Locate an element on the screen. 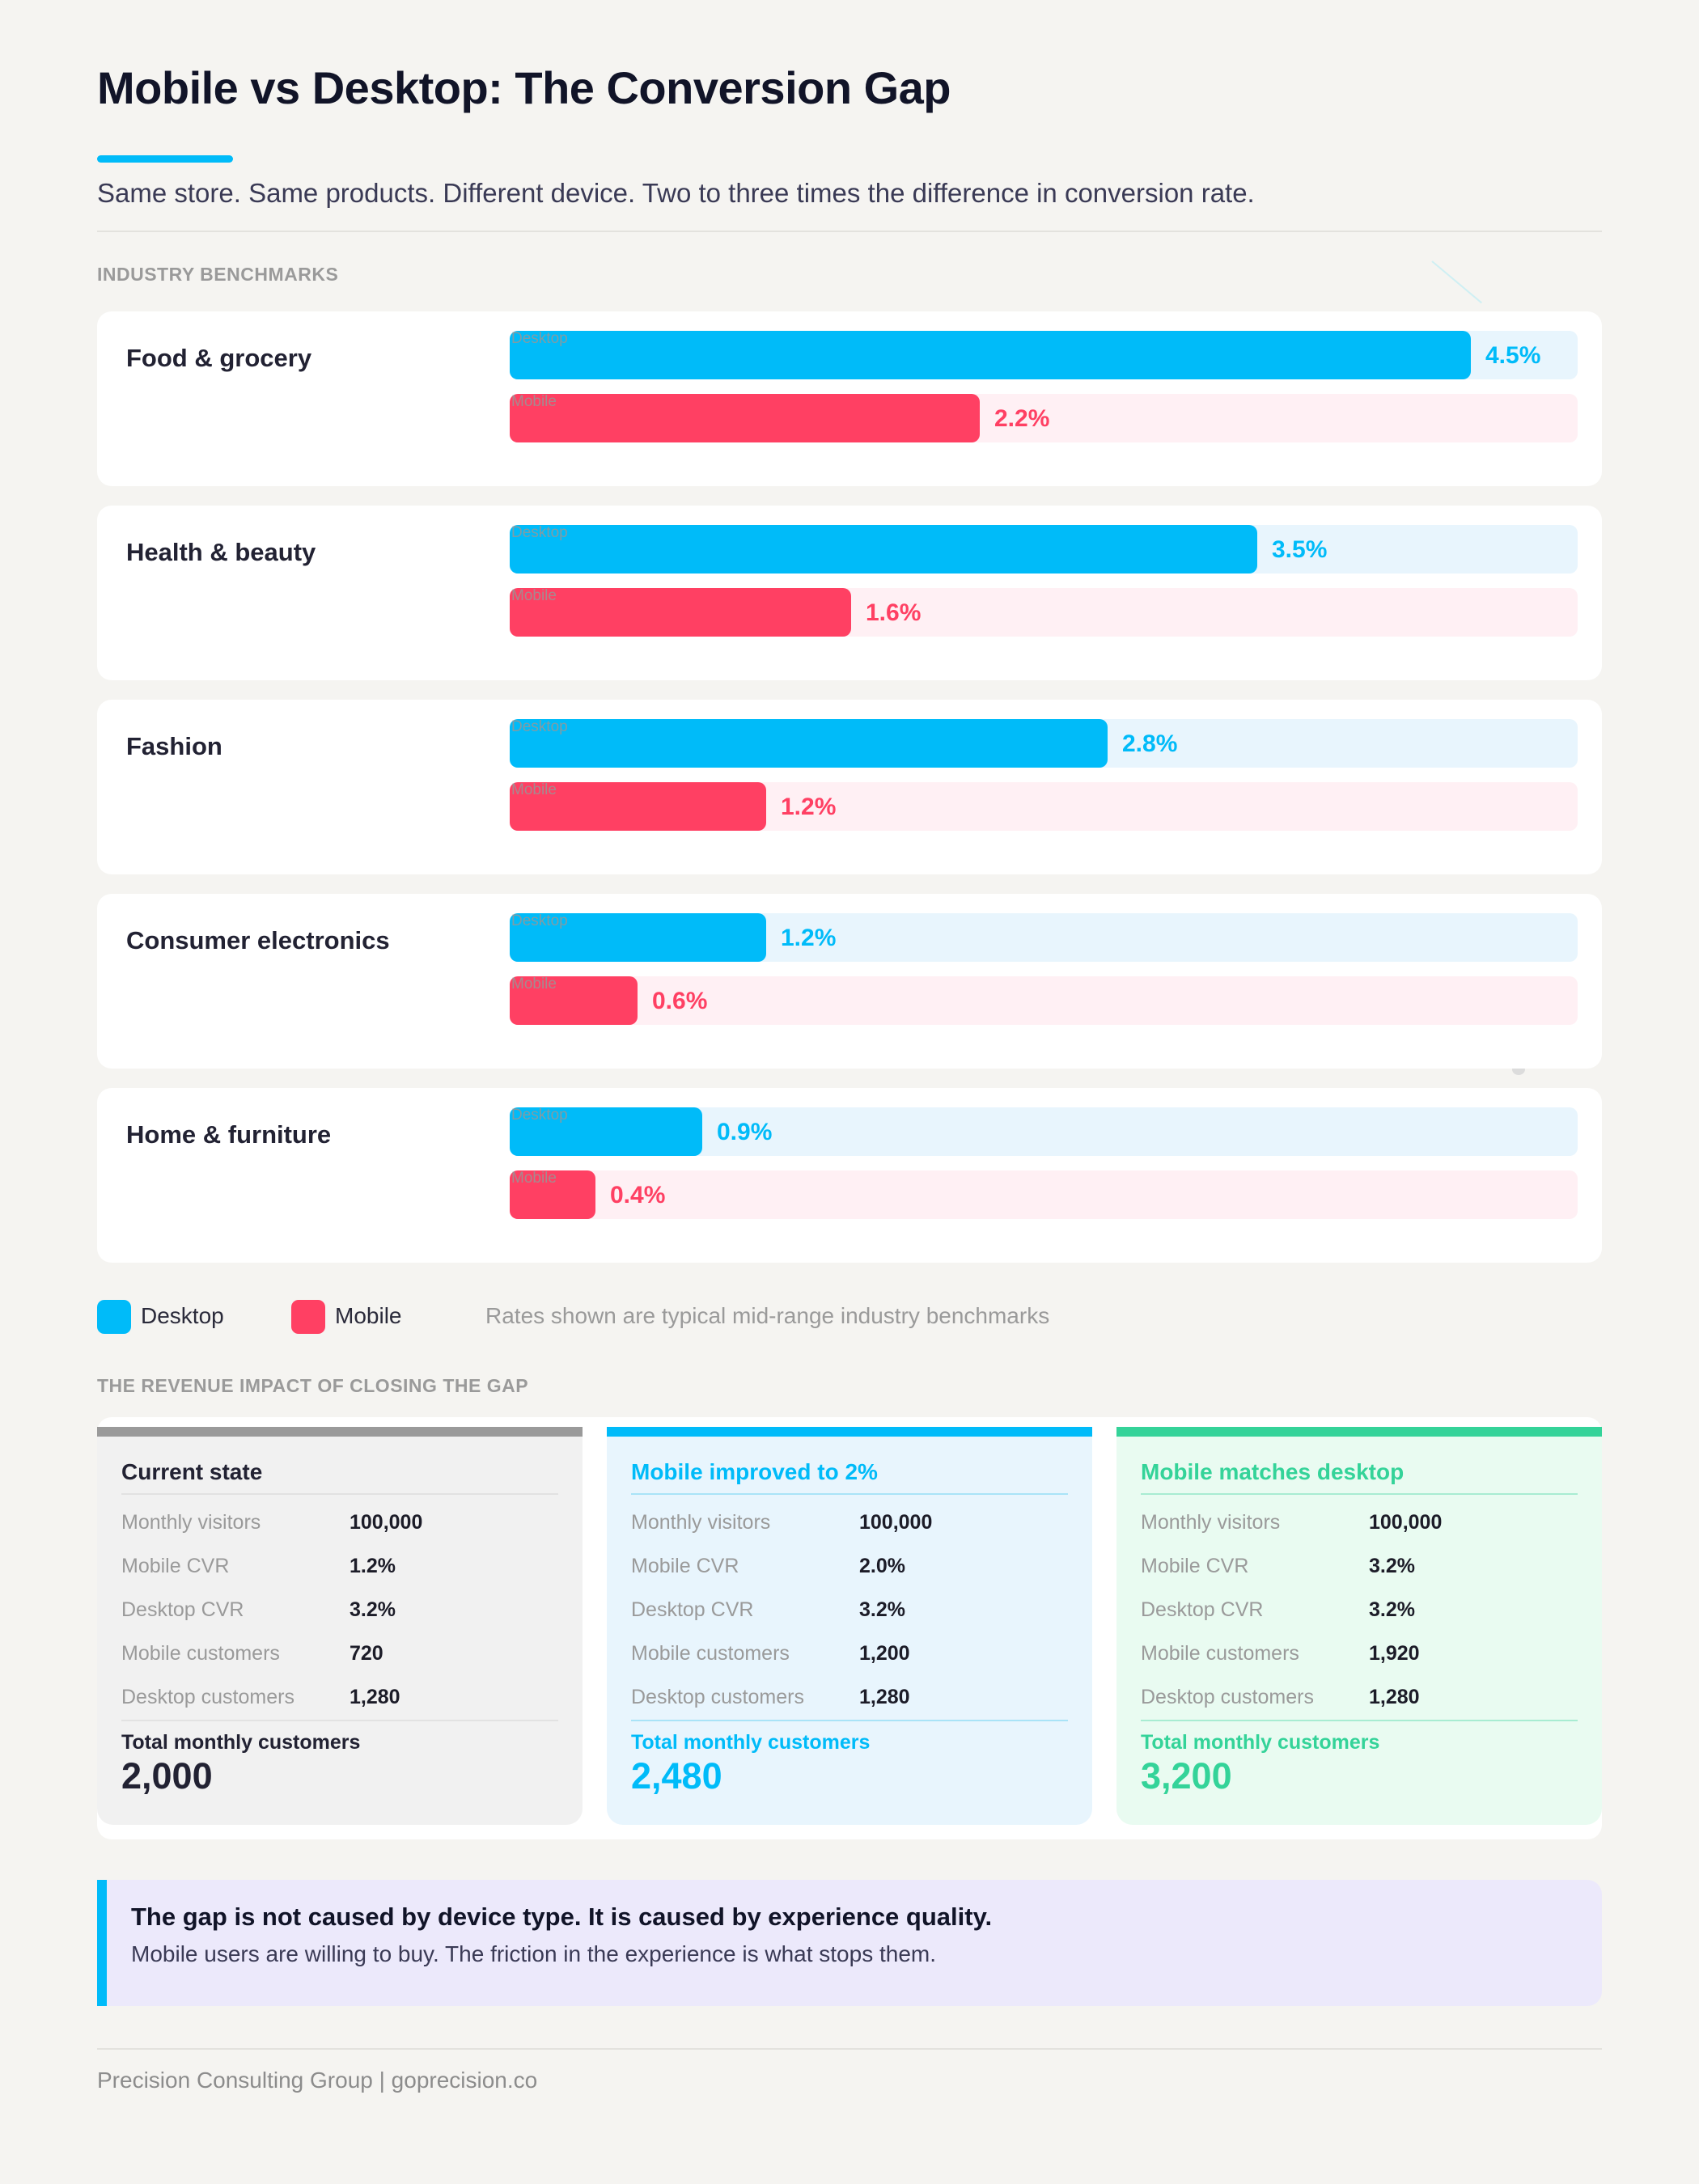 This screenshot has width=1699, height=2184. footer-divider is located at coordinates (849, 2049).